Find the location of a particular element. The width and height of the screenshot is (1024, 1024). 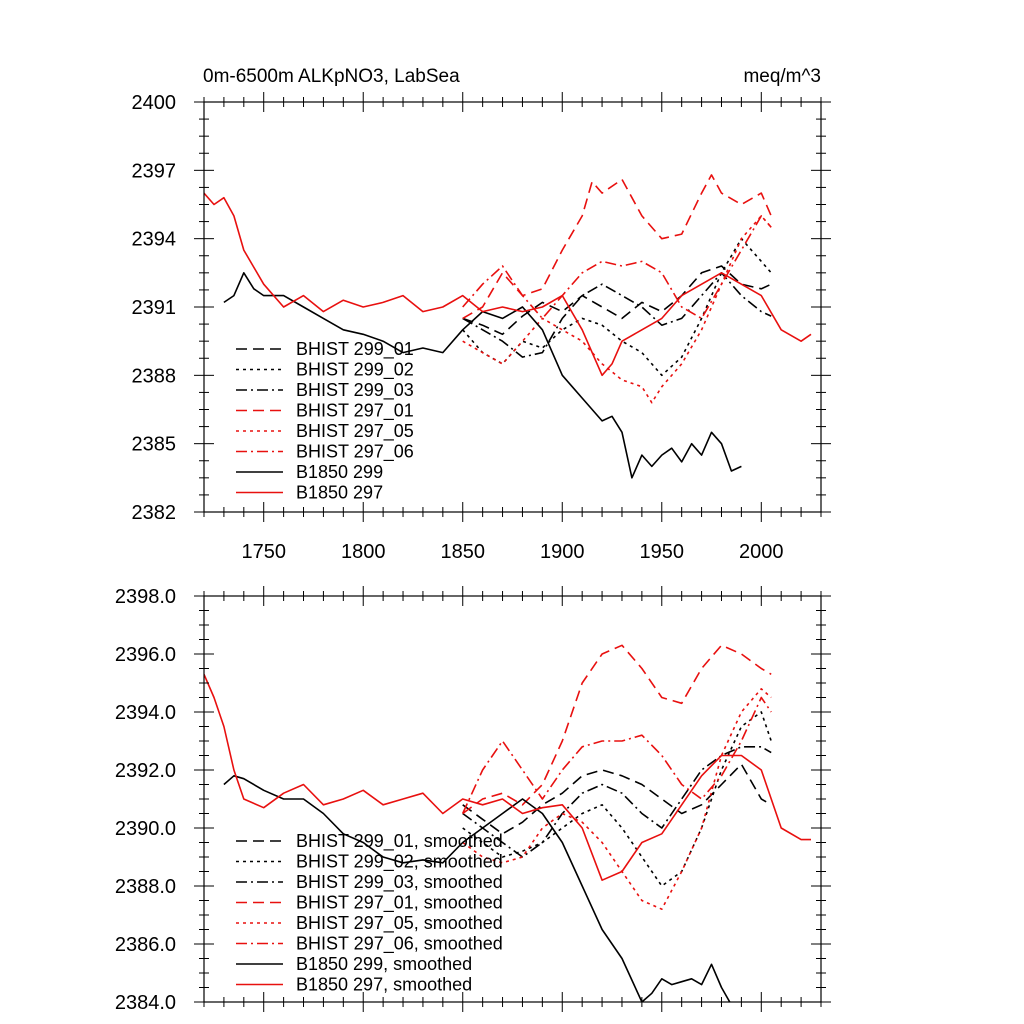

legend-label-6: B1850 299, smoothed is located at coordinates (384, 964).